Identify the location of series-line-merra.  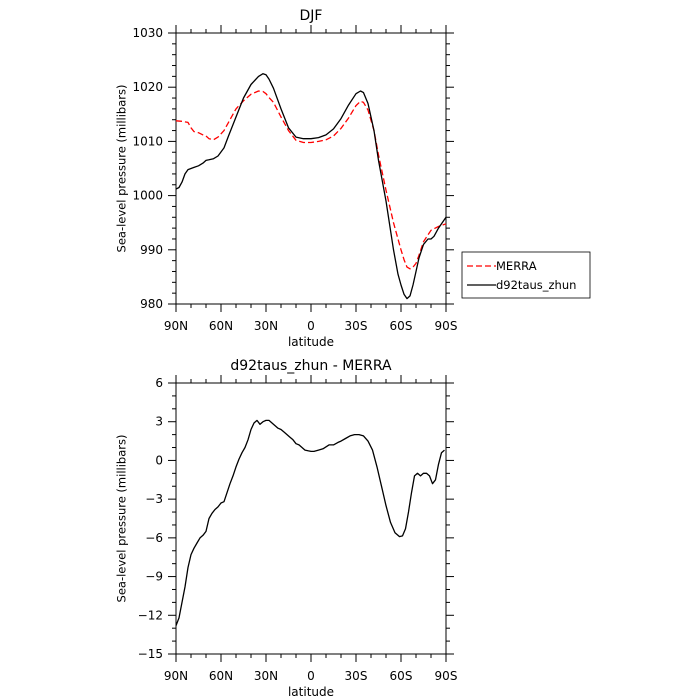
(311, 180).